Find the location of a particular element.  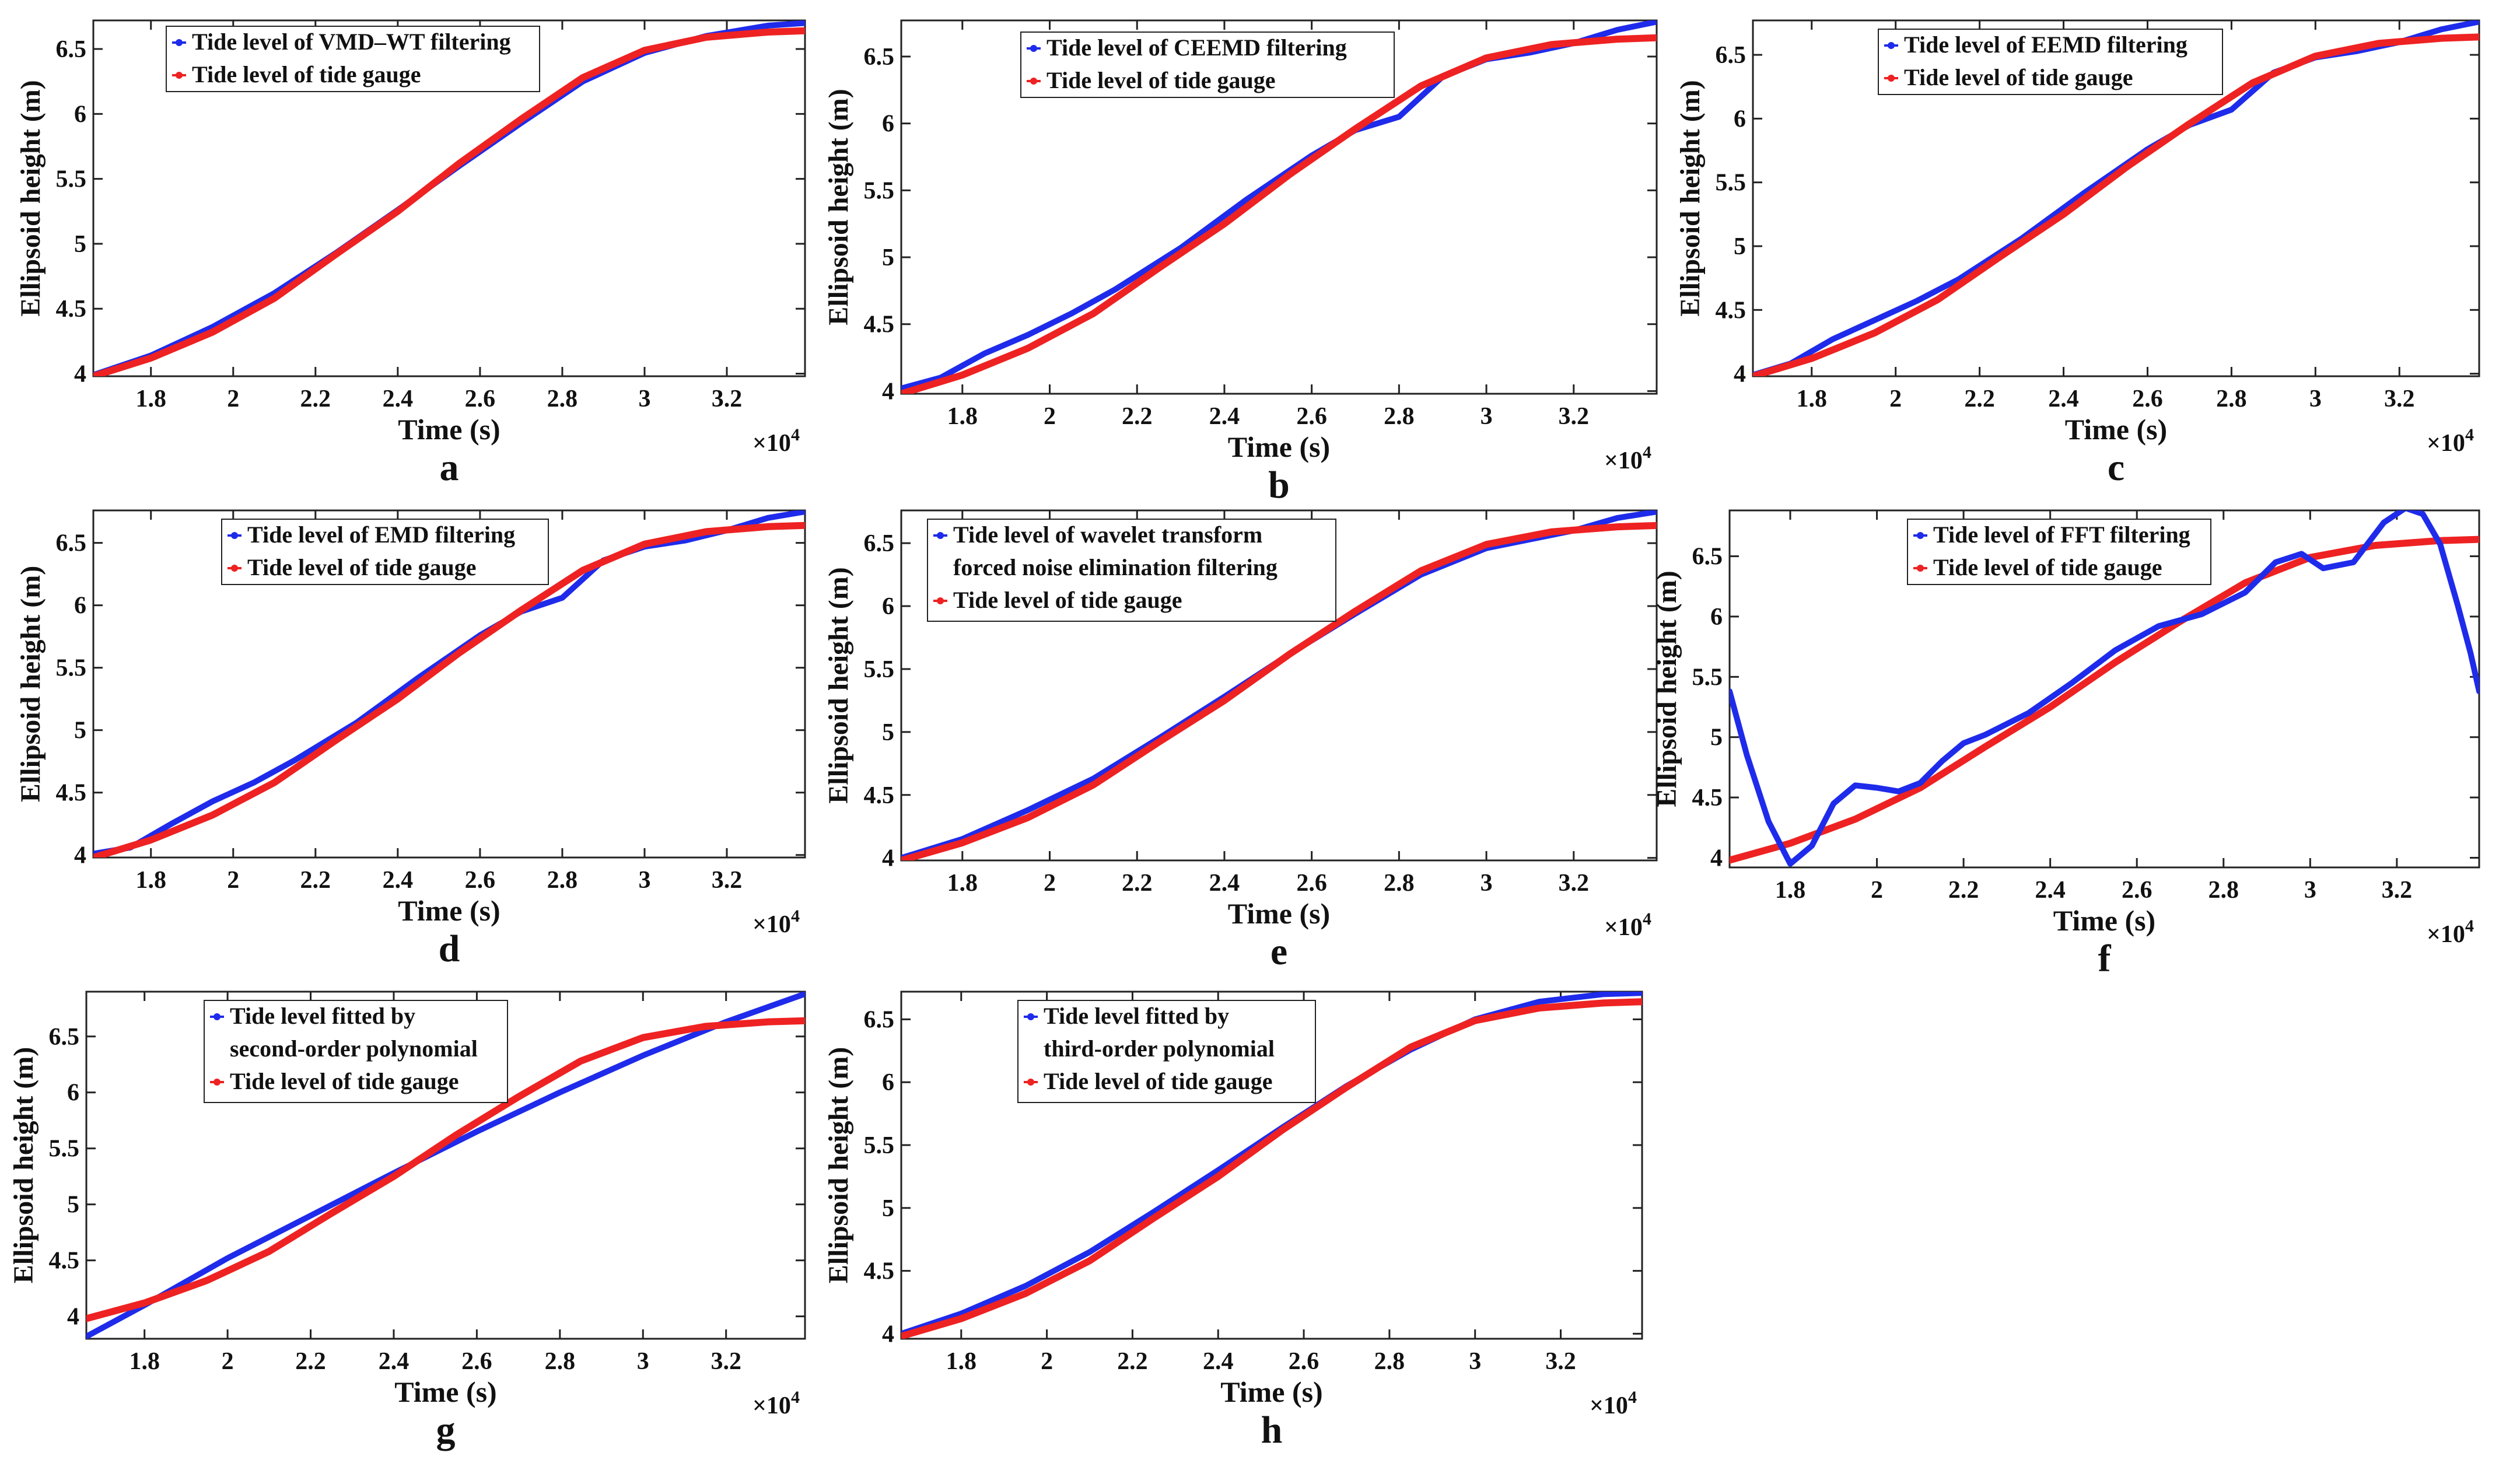

y-tick-label: 5.5 is located at coordinates (879, 1145).